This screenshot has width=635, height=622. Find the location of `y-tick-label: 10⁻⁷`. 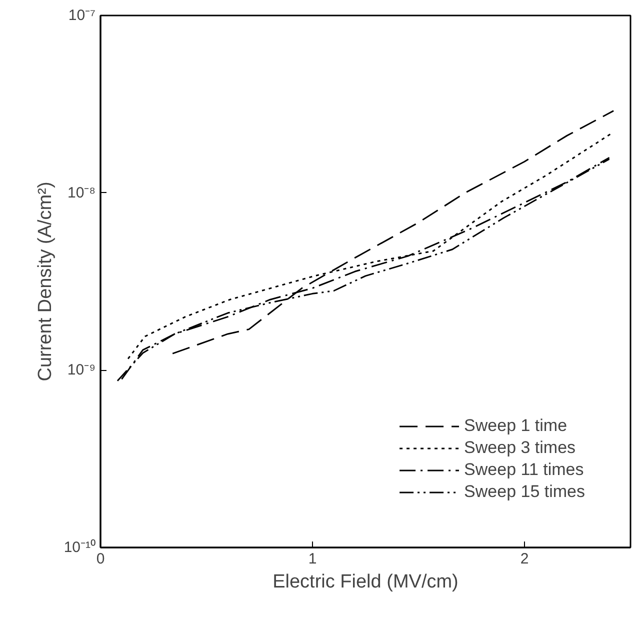

y-tick-label: 10⁻⁷ is located at coordinates (82, 15).